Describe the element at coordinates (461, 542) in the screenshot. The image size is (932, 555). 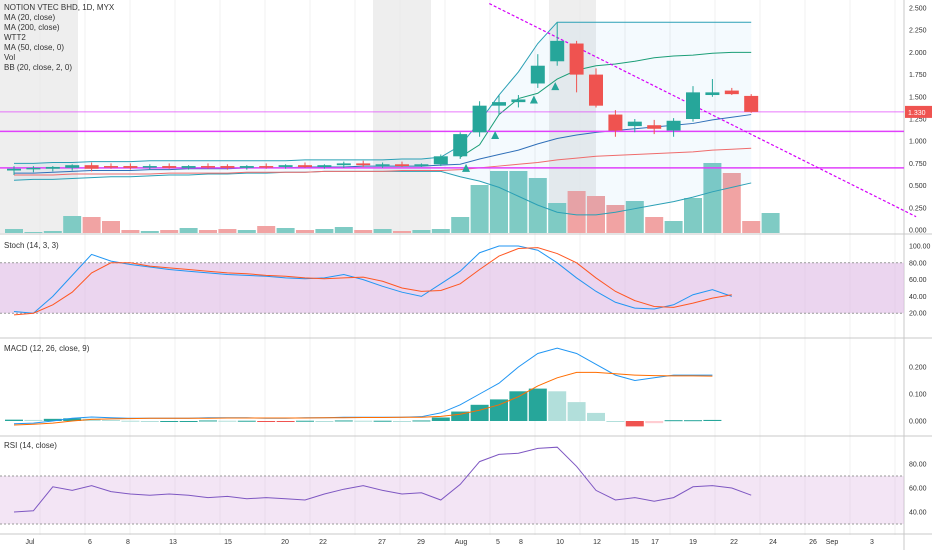
I see `x-tick-label: Aug` at that location.